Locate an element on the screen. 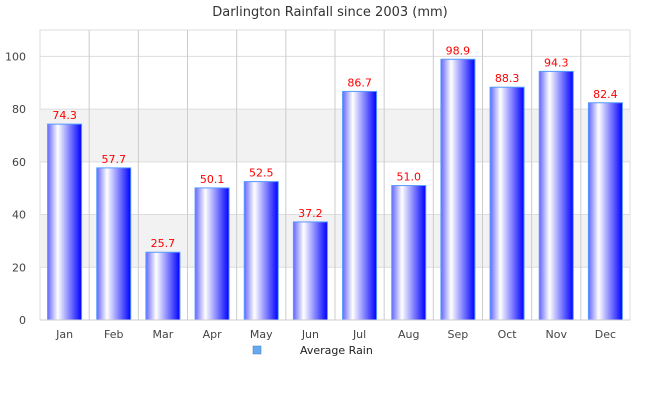 The image size is (660, 404). x-tick-label: Nov is located at coordinates (557, 334).